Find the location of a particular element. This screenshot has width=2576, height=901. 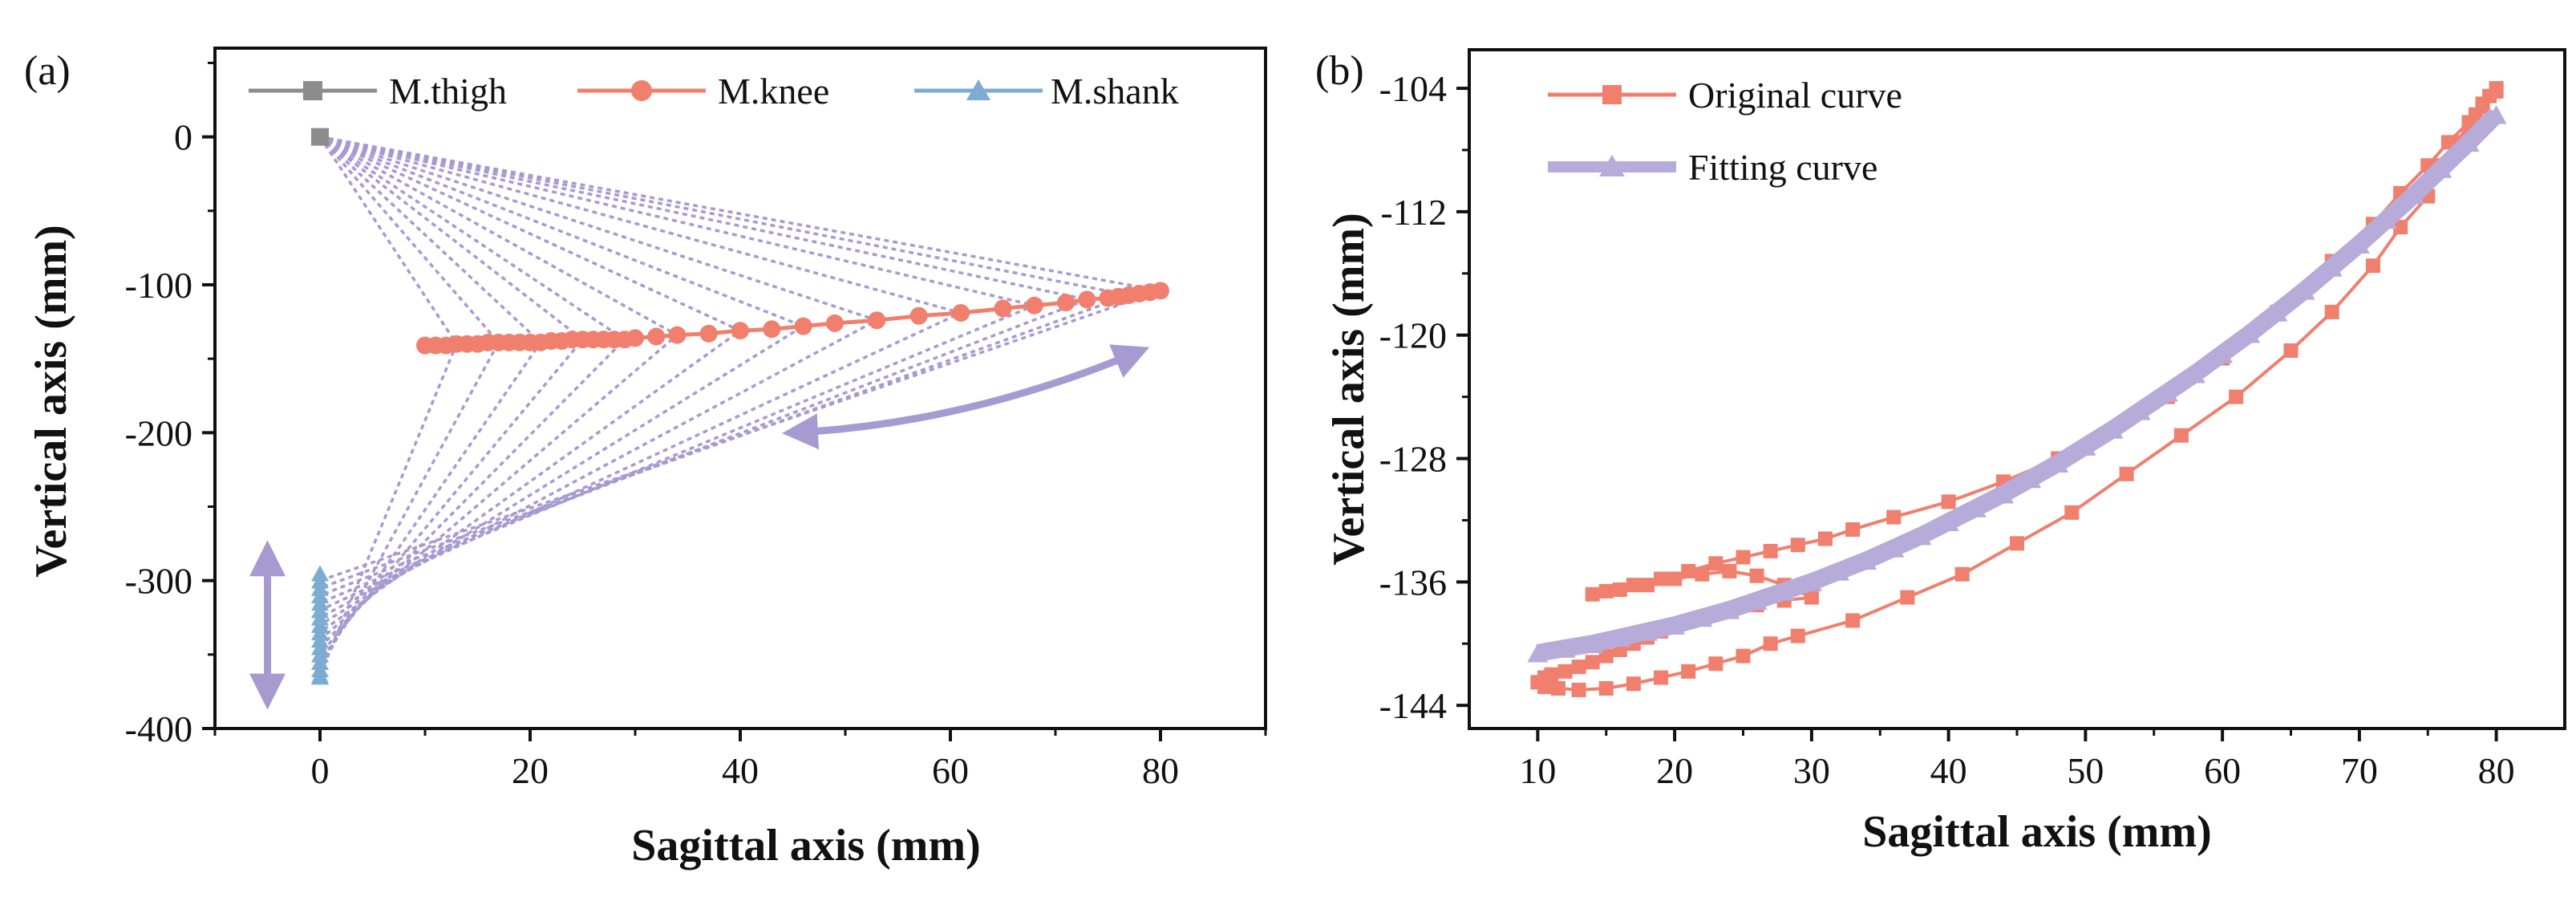

panel-b-xtick-label: 50 is located at coordinates (2085, 770).